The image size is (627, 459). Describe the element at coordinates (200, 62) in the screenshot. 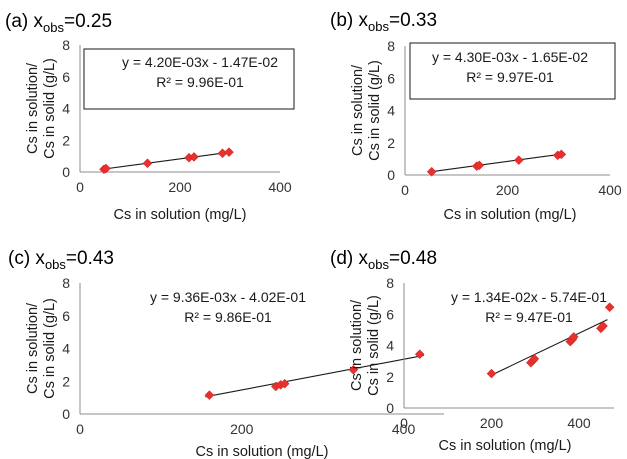

I see `regression-equation: y = 4.20E-03x - 1.47E-02` at that location.